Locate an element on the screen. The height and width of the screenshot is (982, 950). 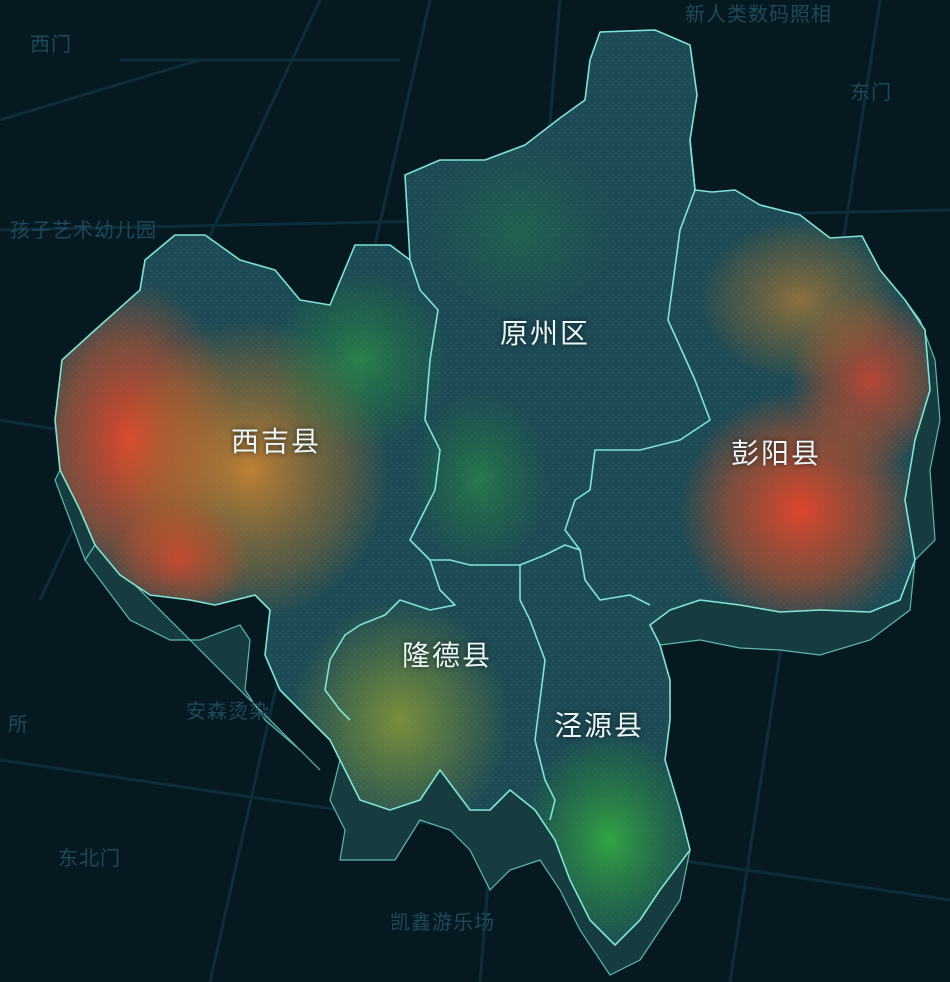
district-label-jingyuan: 泾源县 is located at coordinates (599, 725).